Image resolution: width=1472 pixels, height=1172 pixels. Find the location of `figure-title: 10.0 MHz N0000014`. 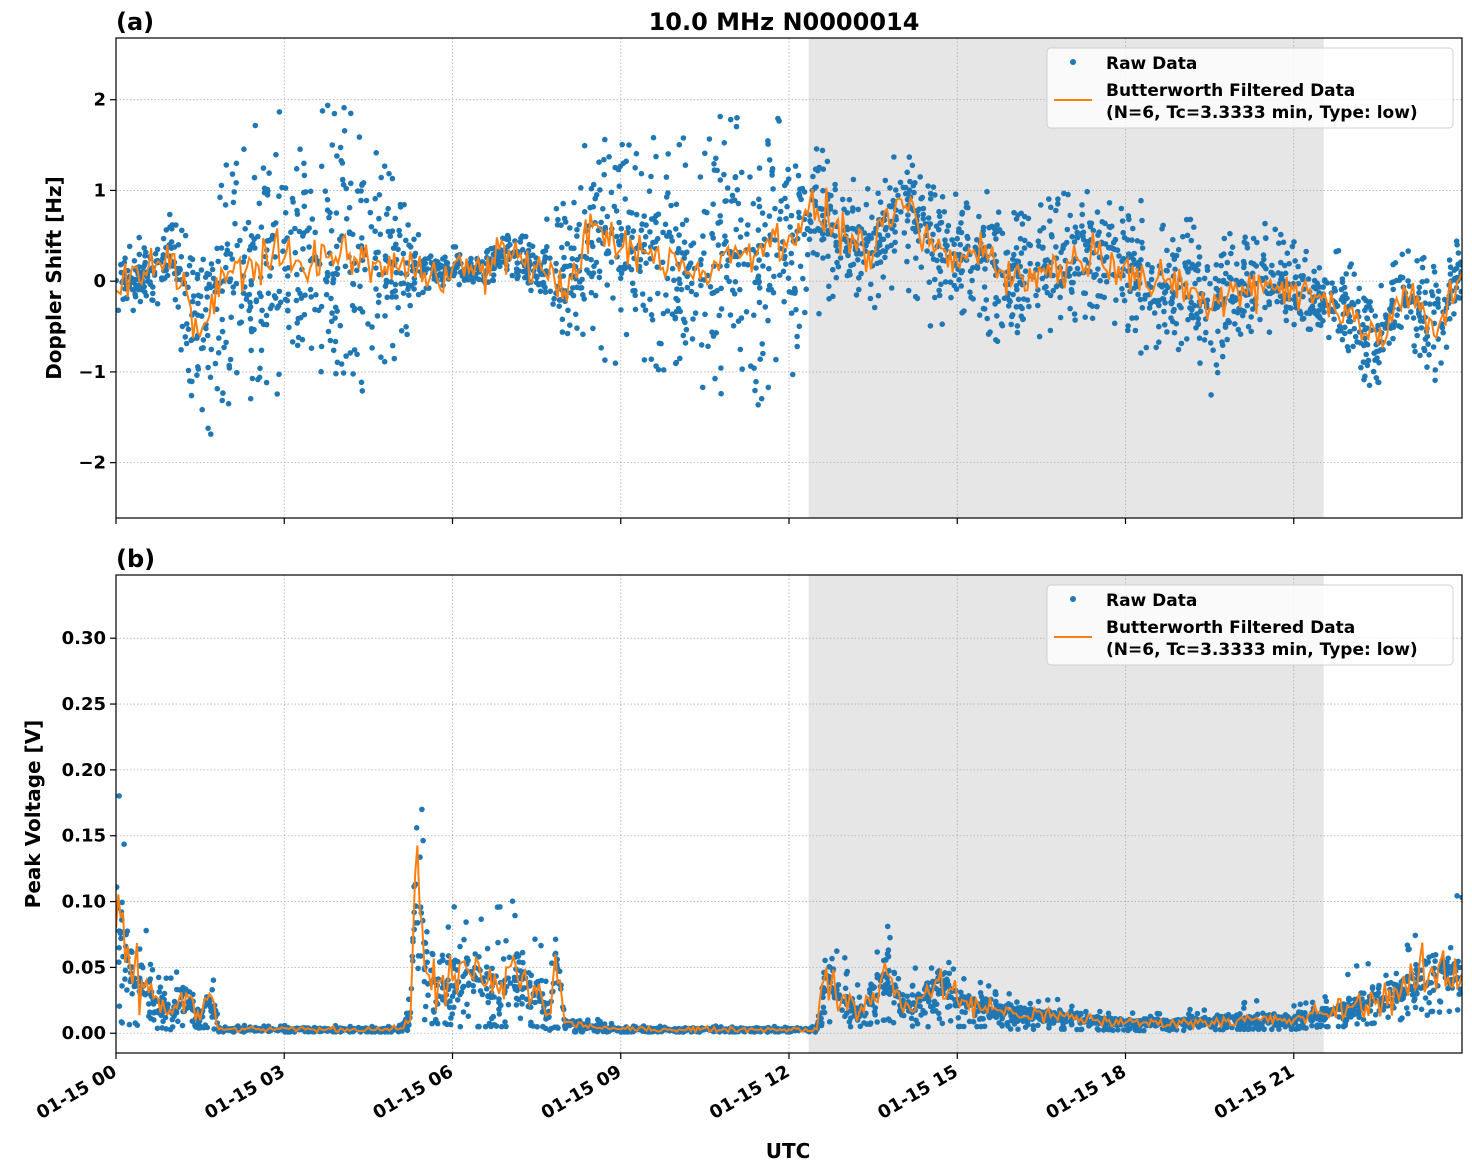

figure-title: 10.0 MHz N0000014 is located at coordinates (784, 22).